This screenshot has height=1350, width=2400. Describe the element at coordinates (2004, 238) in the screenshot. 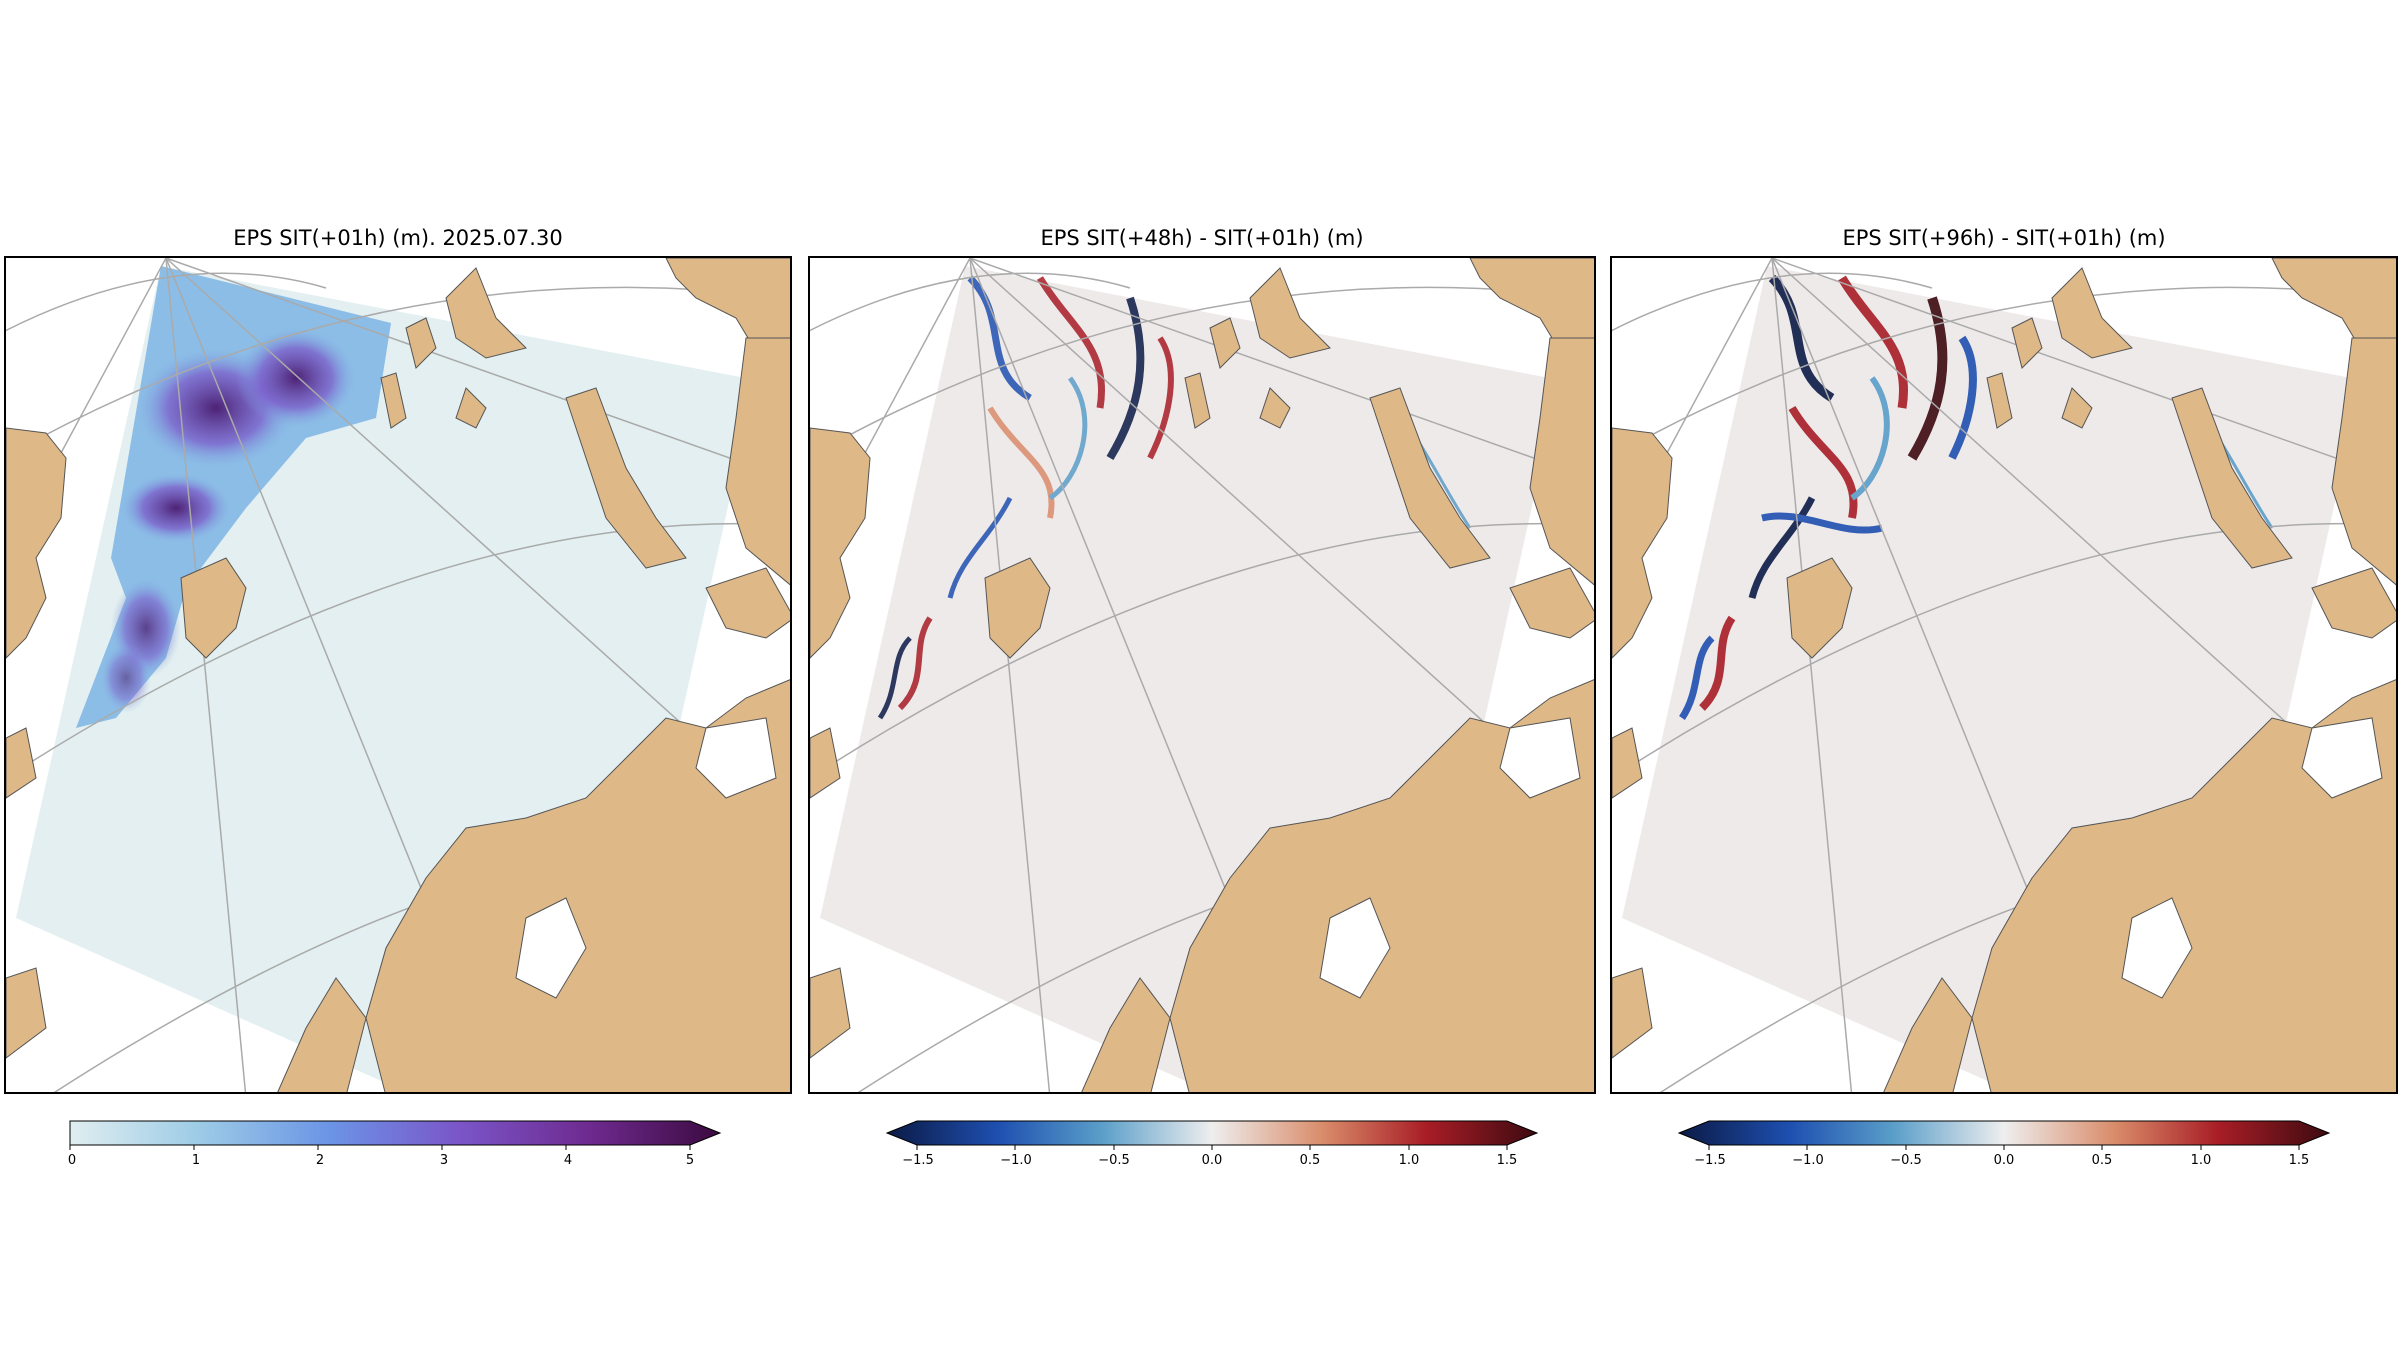

I see `panel-title: EPS SIT(+96h) - SIT(+01h) (m)` at that location.